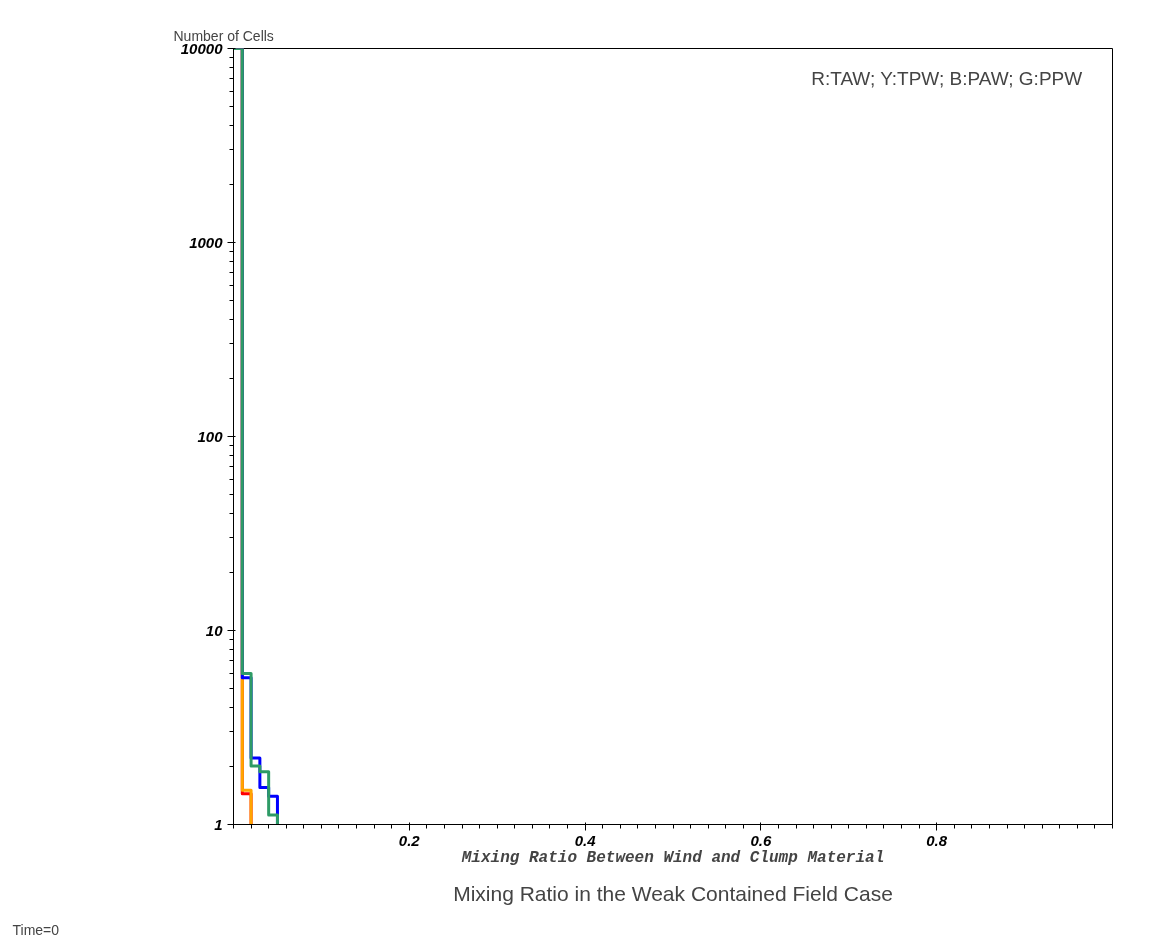  Describe the element at coordinates (206, 242) in the screenshot. I see `y-tick-label: 1000` at that location.